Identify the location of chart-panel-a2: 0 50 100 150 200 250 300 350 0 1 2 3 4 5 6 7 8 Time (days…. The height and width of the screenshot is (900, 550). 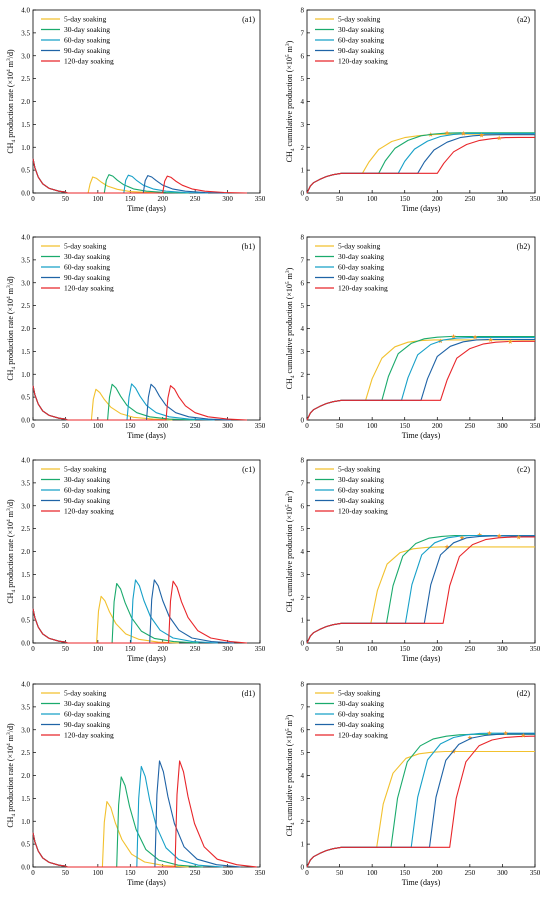
(413, 110).